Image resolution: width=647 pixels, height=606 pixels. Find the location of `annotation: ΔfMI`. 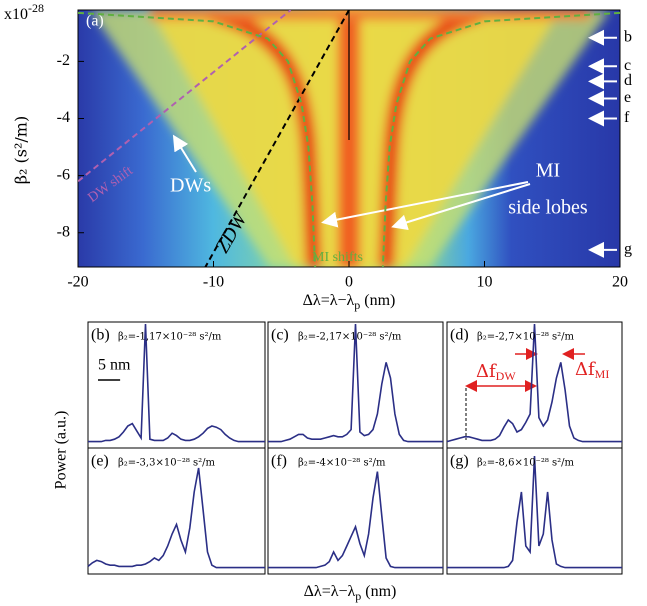

annotation: ΔfMI is located at coordinates (592, 370).